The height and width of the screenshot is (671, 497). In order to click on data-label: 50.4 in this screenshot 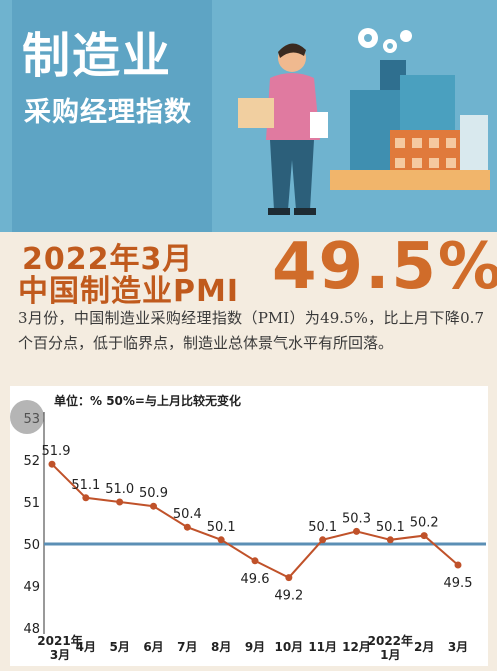, I will do `click(187, 514)`.